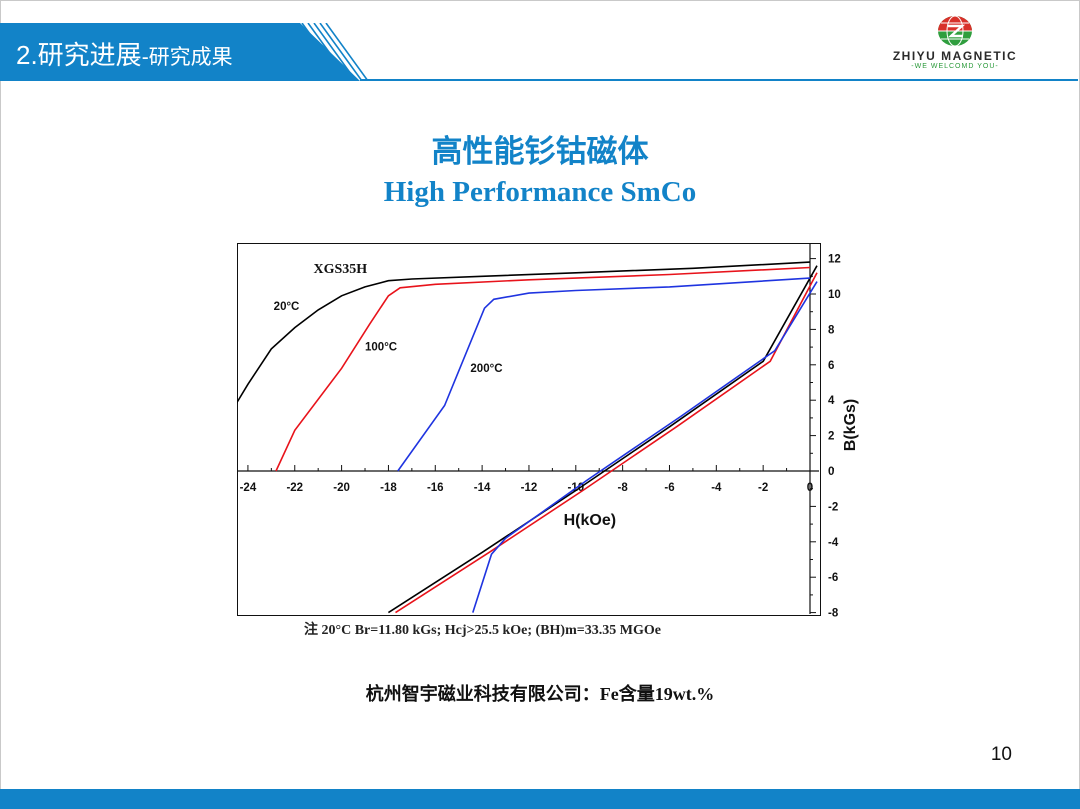  I want to click on x-tick-label: -24, so click(248, 488).